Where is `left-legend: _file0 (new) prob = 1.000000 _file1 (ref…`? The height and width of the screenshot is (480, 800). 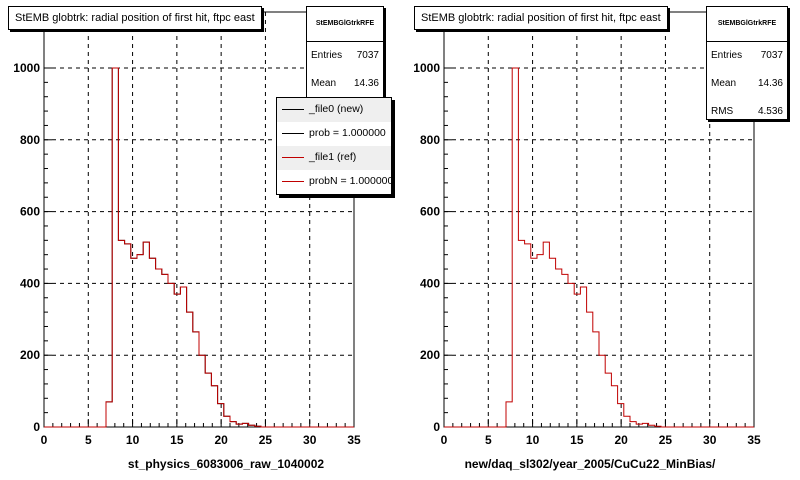 left-legend: _file0 (new) prob = 1.000000 _file1 (ref… is located at coordinates (334, 146).